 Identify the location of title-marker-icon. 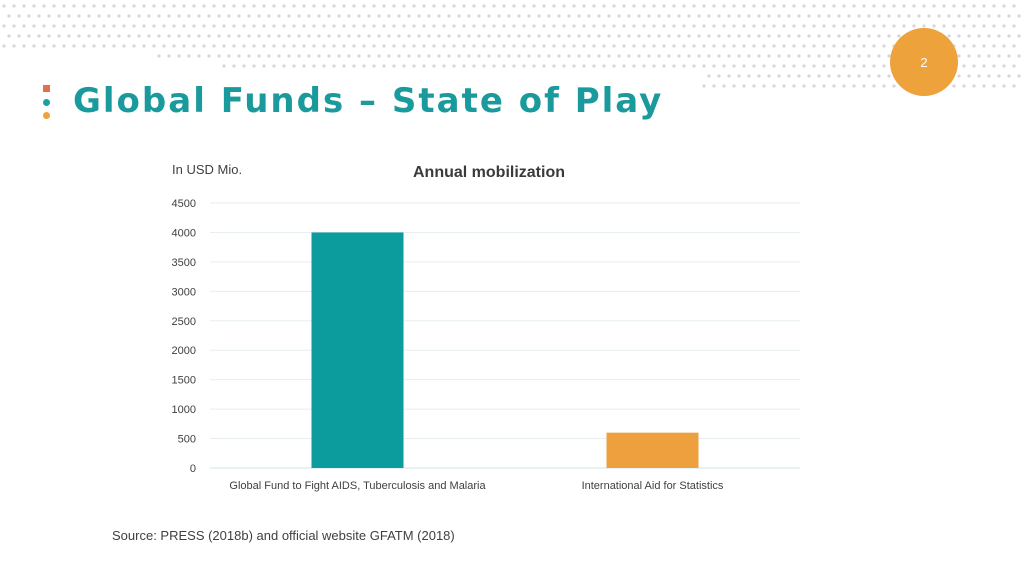
(47, 103).